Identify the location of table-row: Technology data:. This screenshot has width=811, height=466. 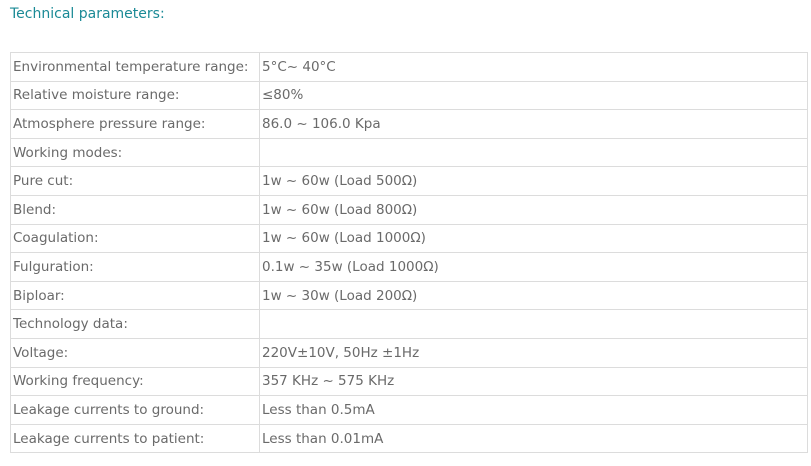
(409, 324).